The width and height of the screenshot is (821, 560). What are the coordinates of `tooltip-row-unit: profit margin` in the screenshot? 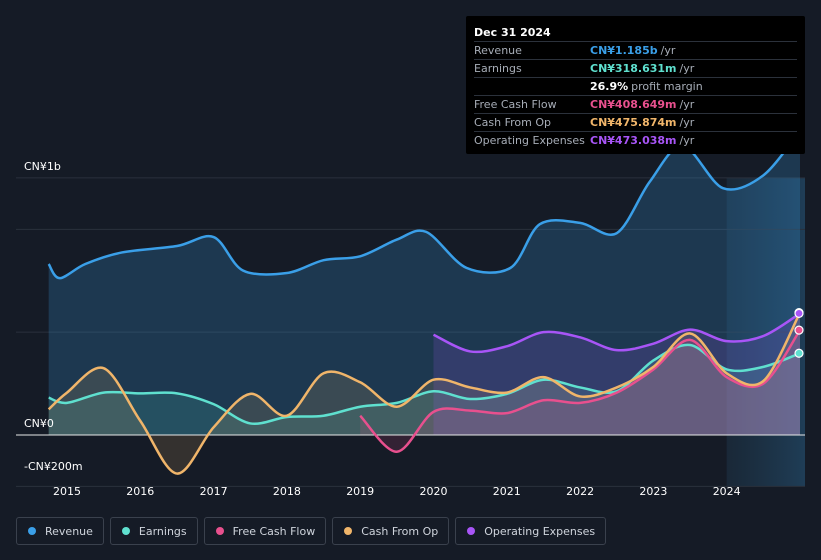 It's located at (667, 86).